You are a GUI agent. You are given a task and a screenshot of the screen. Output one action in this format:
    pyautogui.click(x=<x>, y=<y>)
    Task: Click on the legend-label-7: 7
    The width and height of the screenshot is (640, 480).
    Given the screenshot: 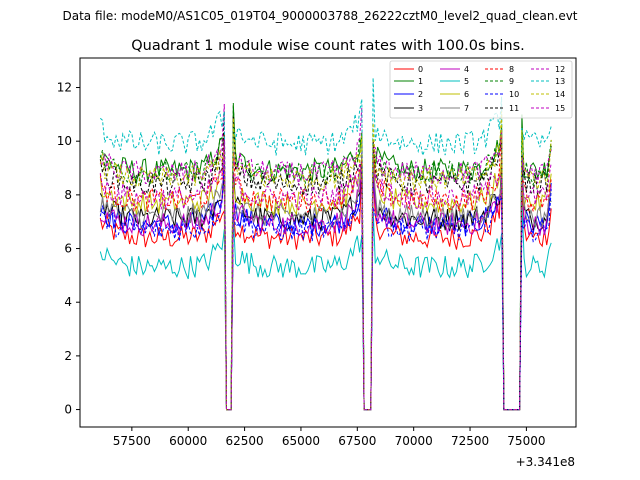 What is the action you would take?
    pyautogui.click(x=466, y=108)
    